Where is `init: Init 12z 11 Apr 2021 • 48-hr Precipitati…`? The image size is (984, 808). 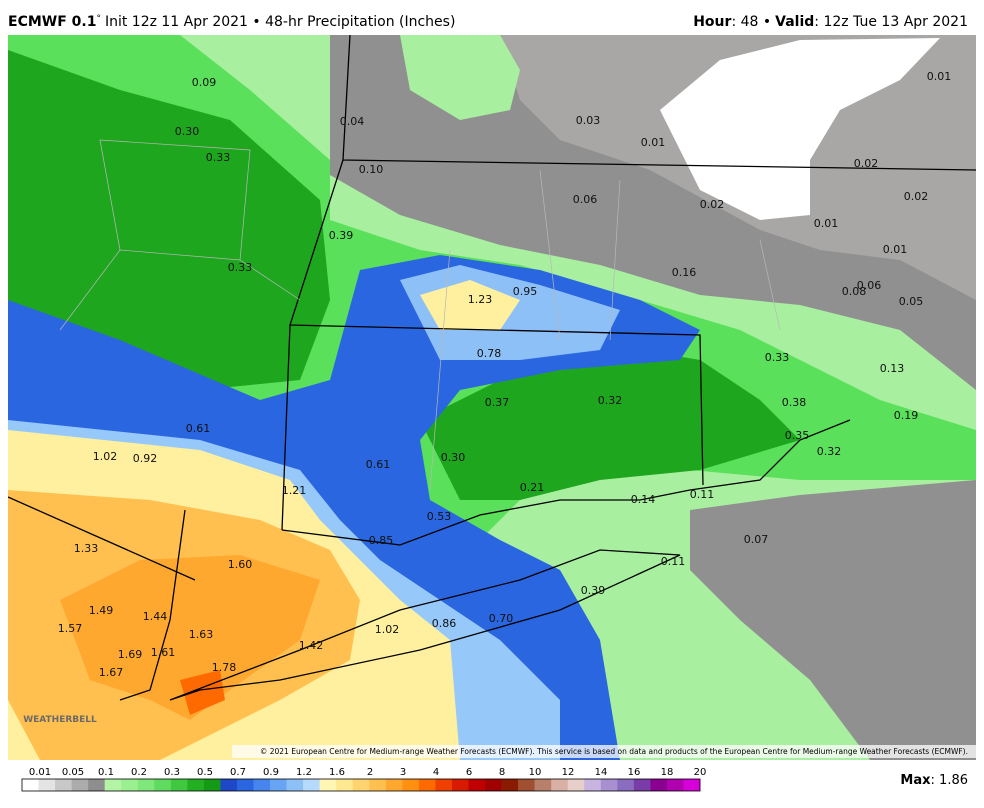 init: Init 12z 11 Apr 2021 • 48-hr Precipitati… is located at coordinates (280, 22).